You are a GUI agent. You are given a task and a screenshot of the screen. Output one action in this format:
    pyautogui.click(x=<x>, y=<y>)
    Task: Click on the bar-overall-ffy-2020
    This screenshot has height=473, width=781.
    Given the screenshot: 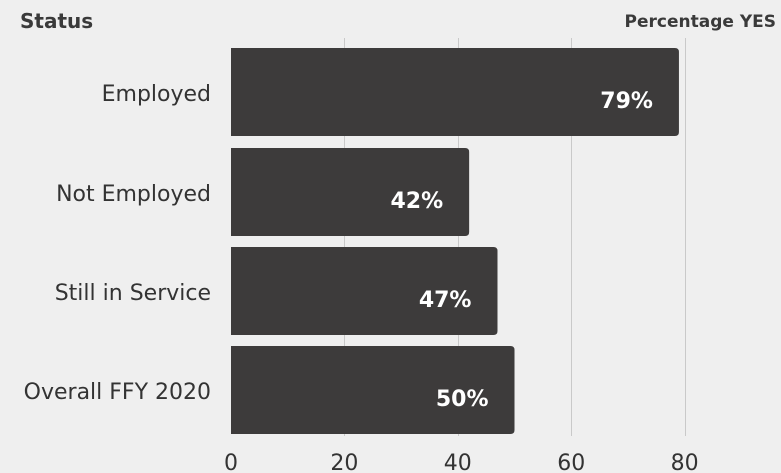 What is the action you would take?
    pyautogui.click(x=373, y=390)
    